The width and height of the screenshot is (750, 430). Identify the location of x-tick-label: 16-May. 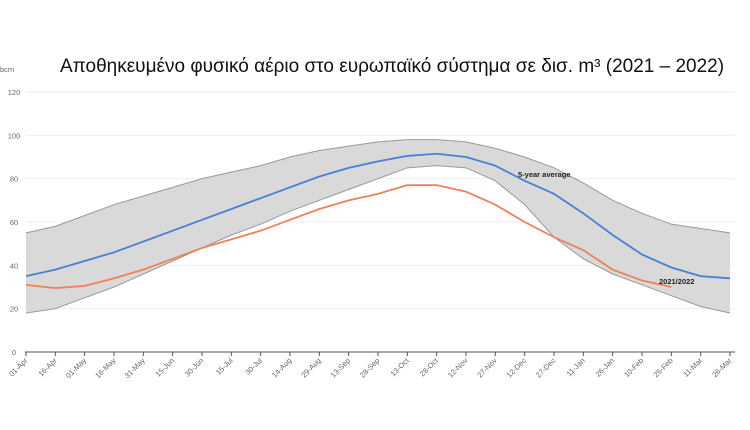
(105, 368).